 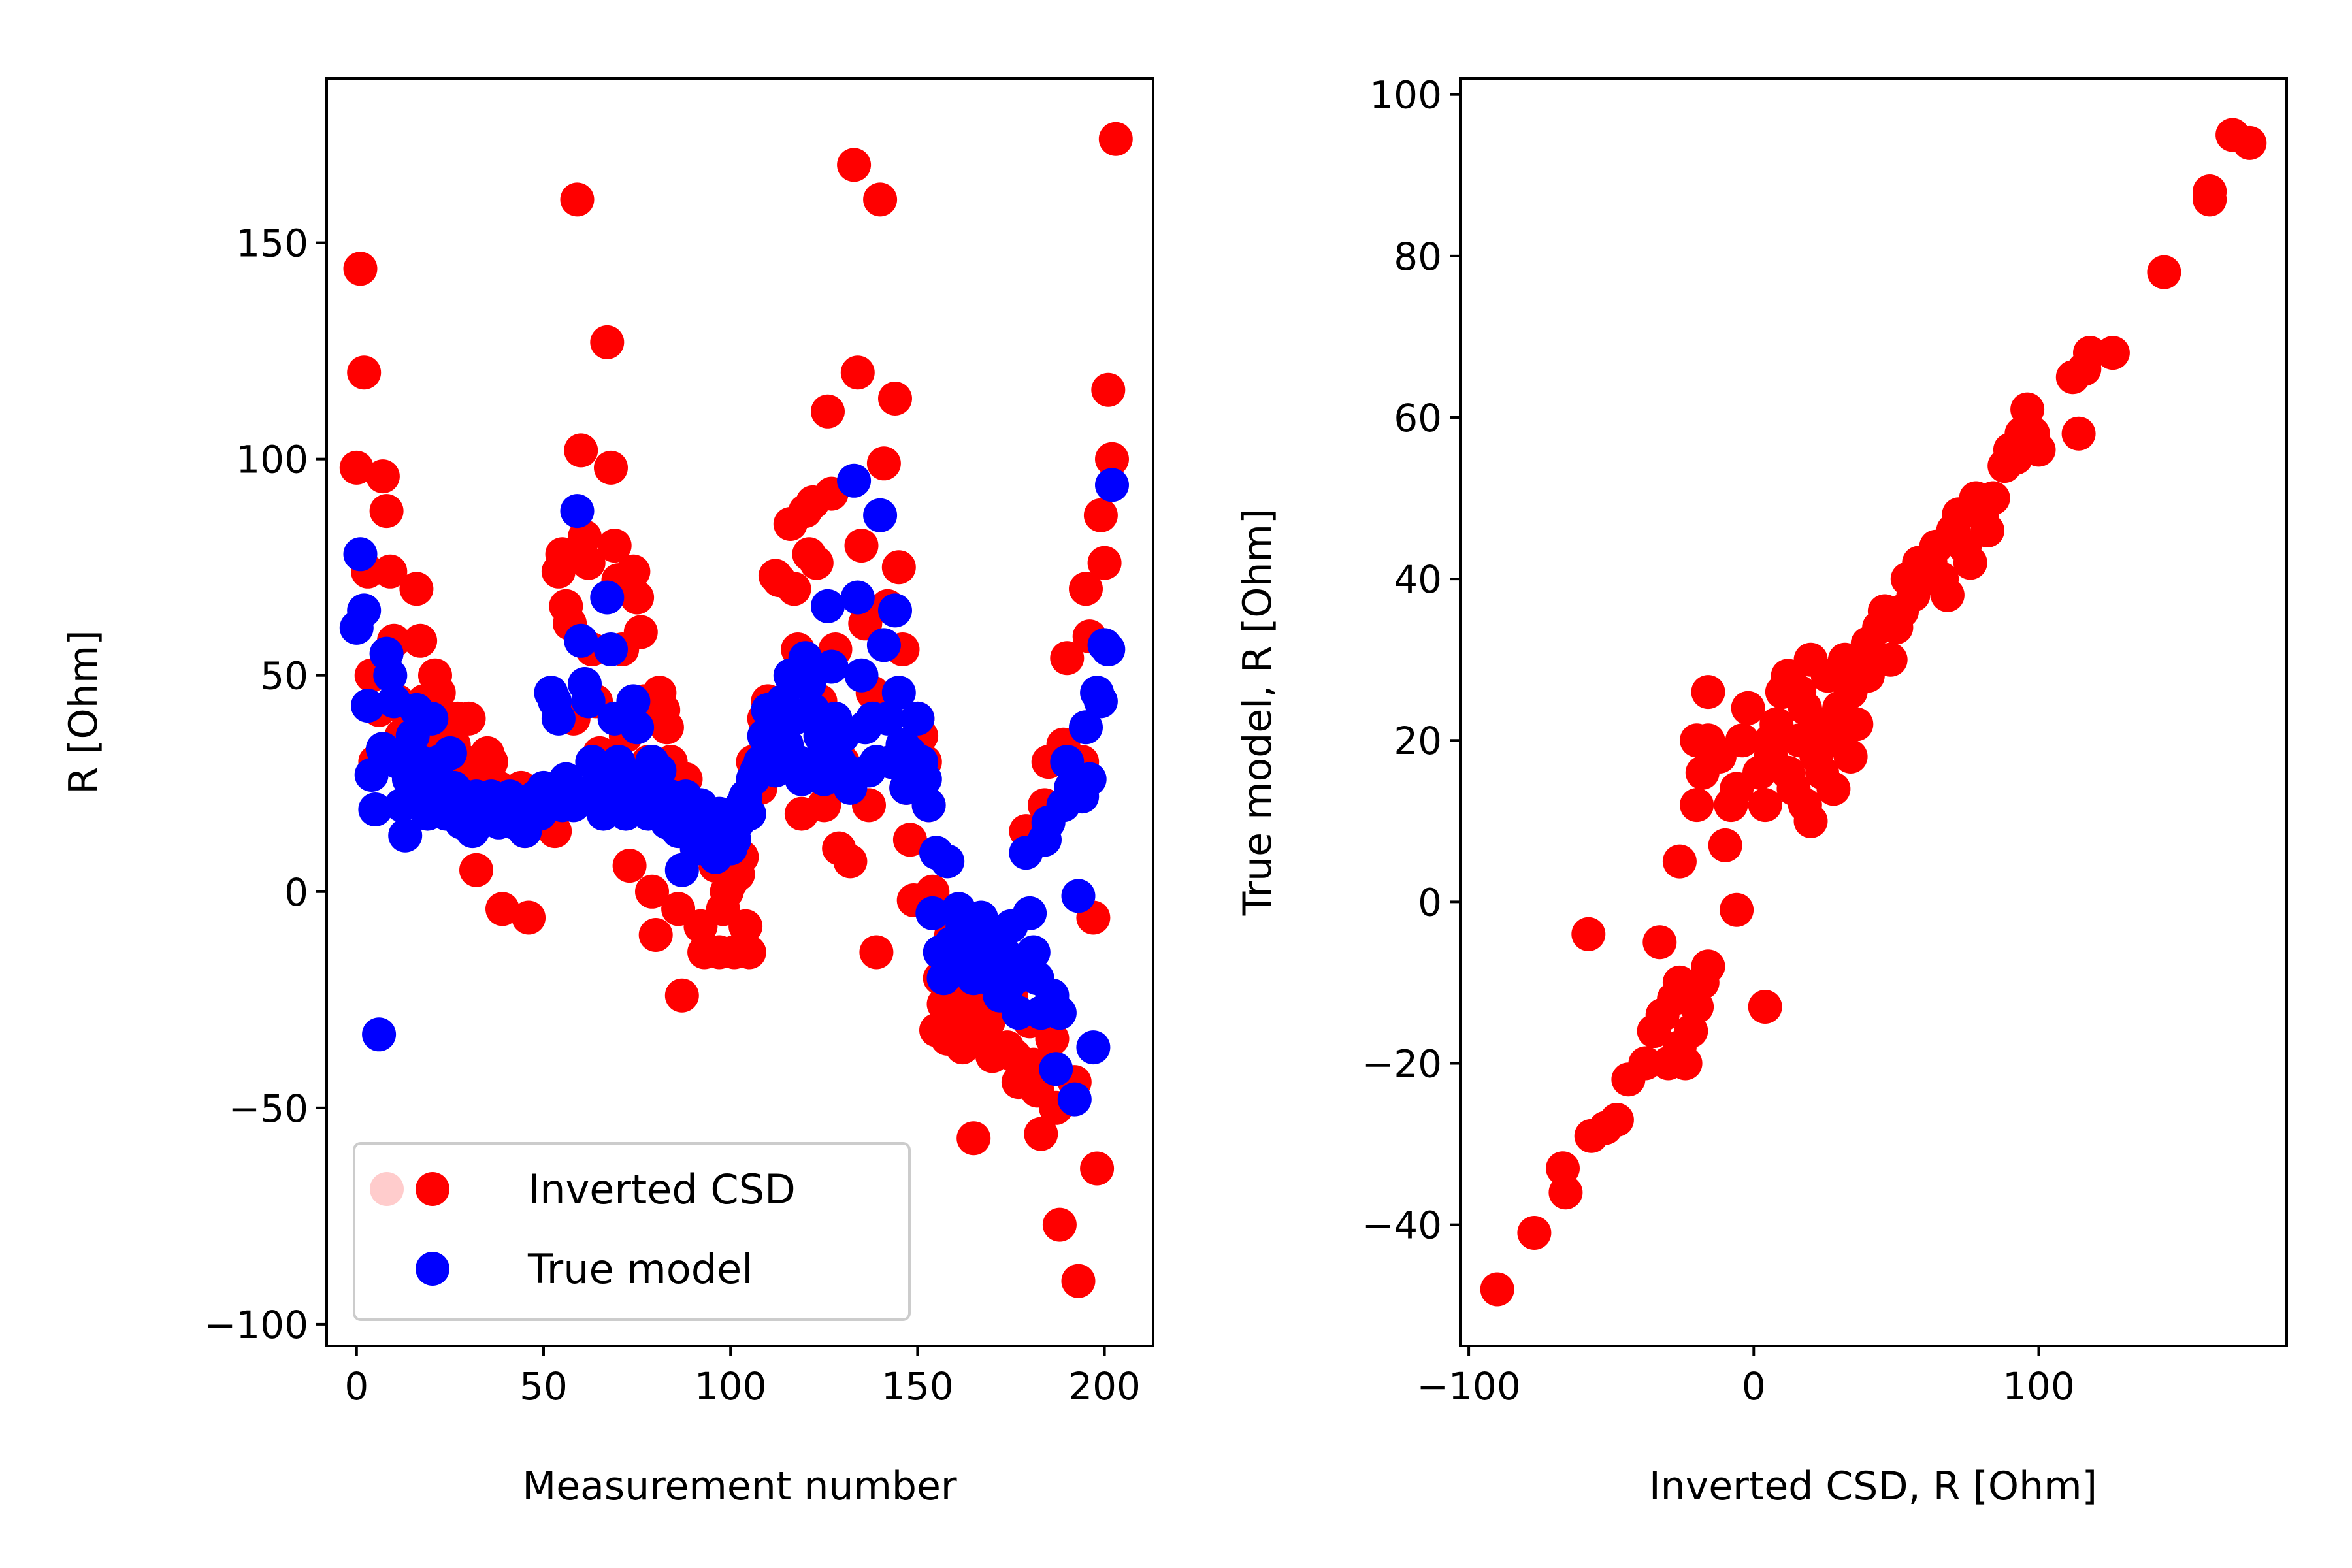 I want to click on correlation-x-tick-label-1: 0, so click(x=1754, y=1386).